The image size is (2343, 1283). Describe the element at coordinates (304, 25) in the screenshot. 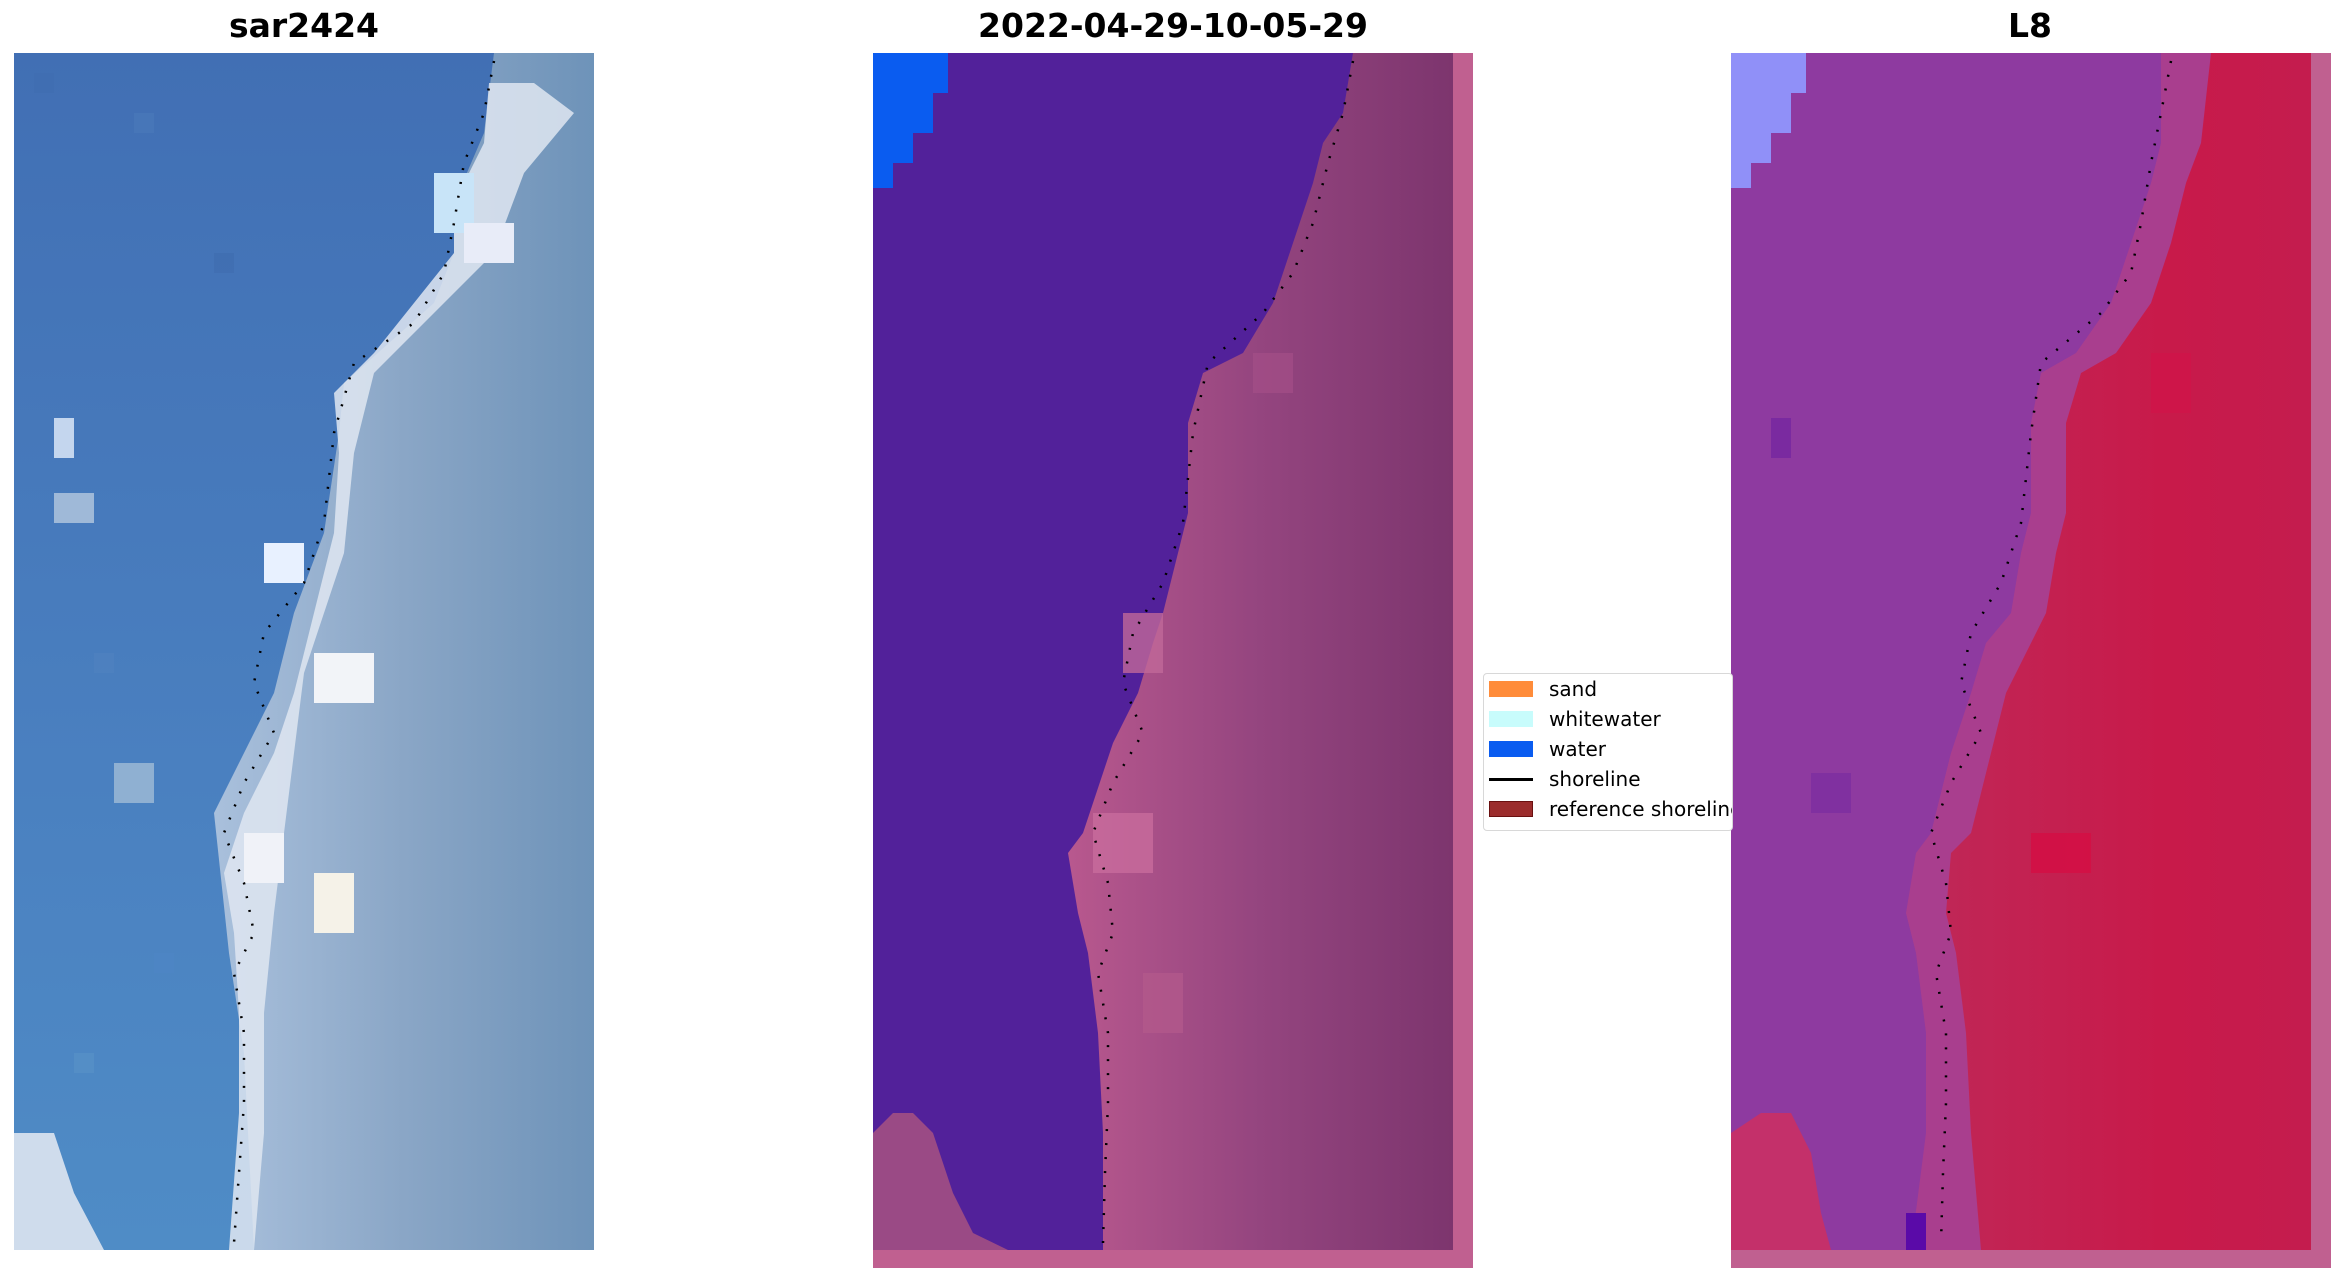

I see `left-panel-title: sar2424` at that location.